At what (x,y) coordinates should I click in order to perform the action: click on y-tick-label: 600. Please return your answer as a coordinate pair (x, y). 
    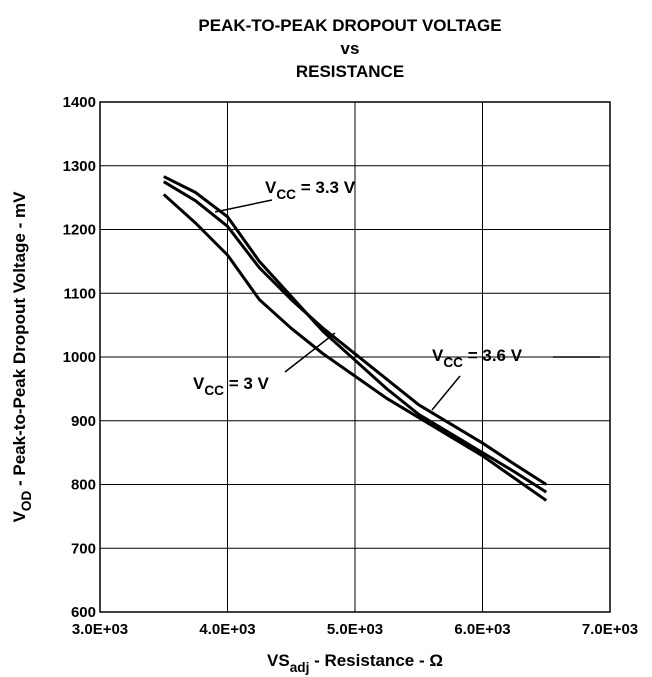
    Looking at the image, I should click on (83, 612).